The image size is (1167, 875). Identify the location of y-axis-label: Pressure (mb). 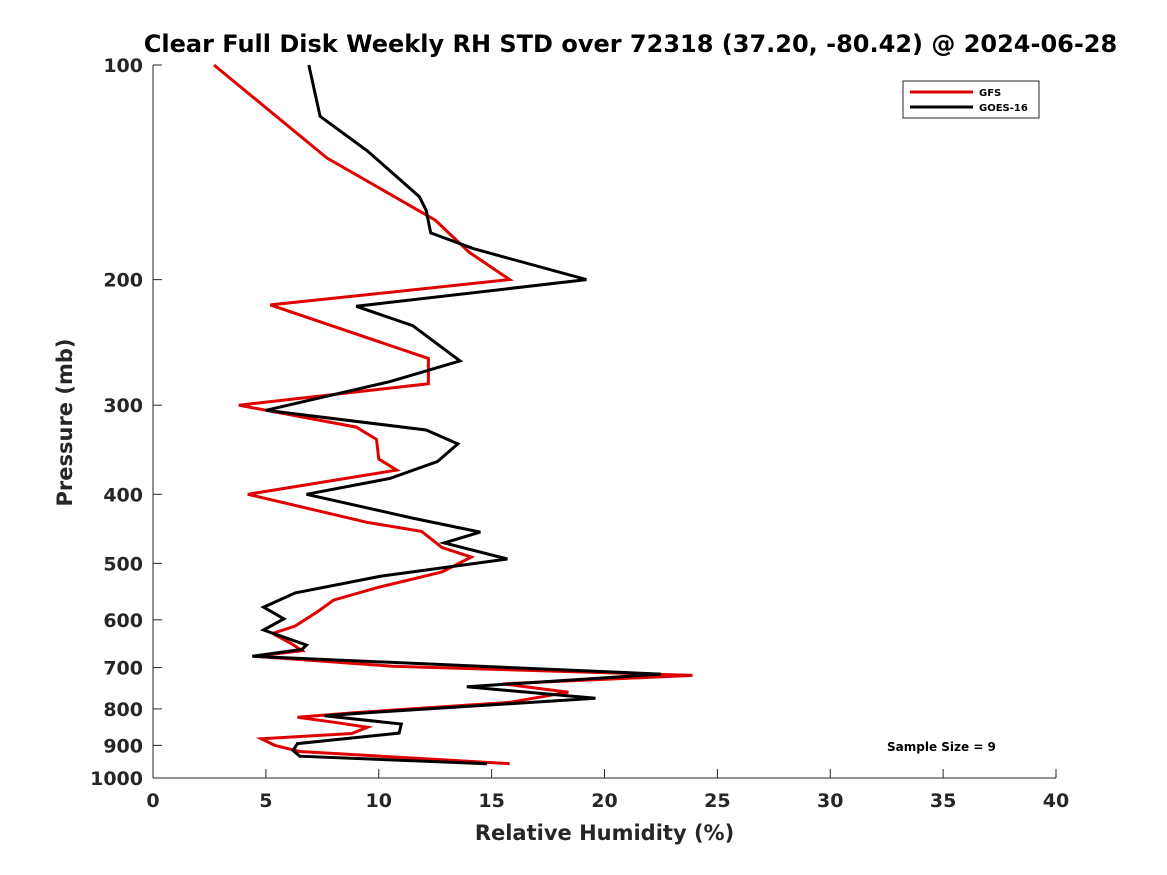
(65, 423).